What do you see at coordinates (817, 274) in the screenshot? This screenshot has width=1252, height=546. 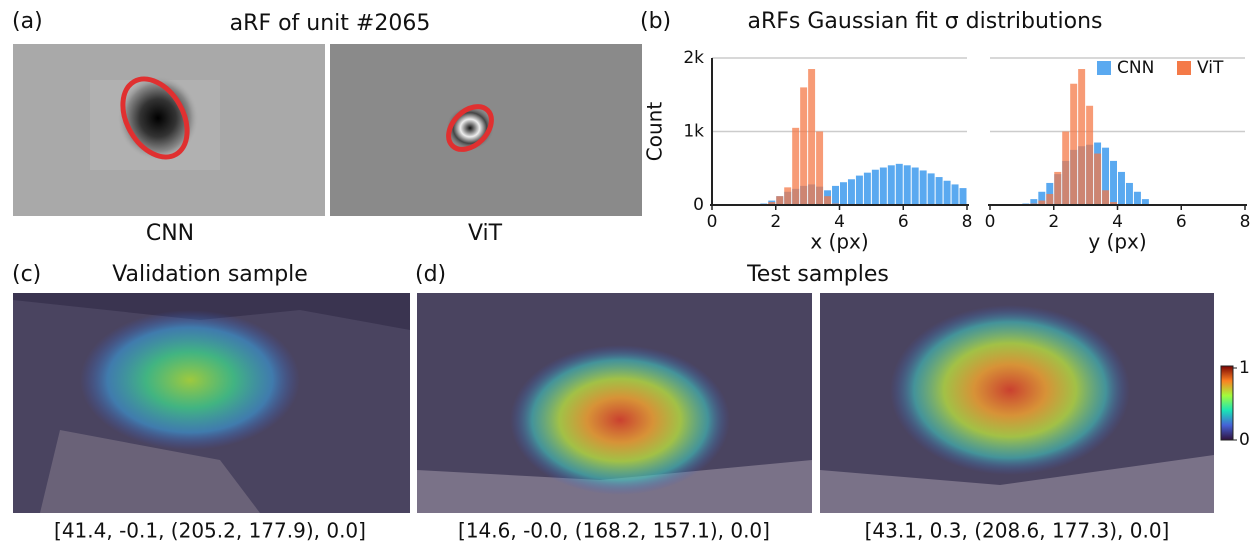 I see `panel-title: Test samples` at bounding box center [817, 274].